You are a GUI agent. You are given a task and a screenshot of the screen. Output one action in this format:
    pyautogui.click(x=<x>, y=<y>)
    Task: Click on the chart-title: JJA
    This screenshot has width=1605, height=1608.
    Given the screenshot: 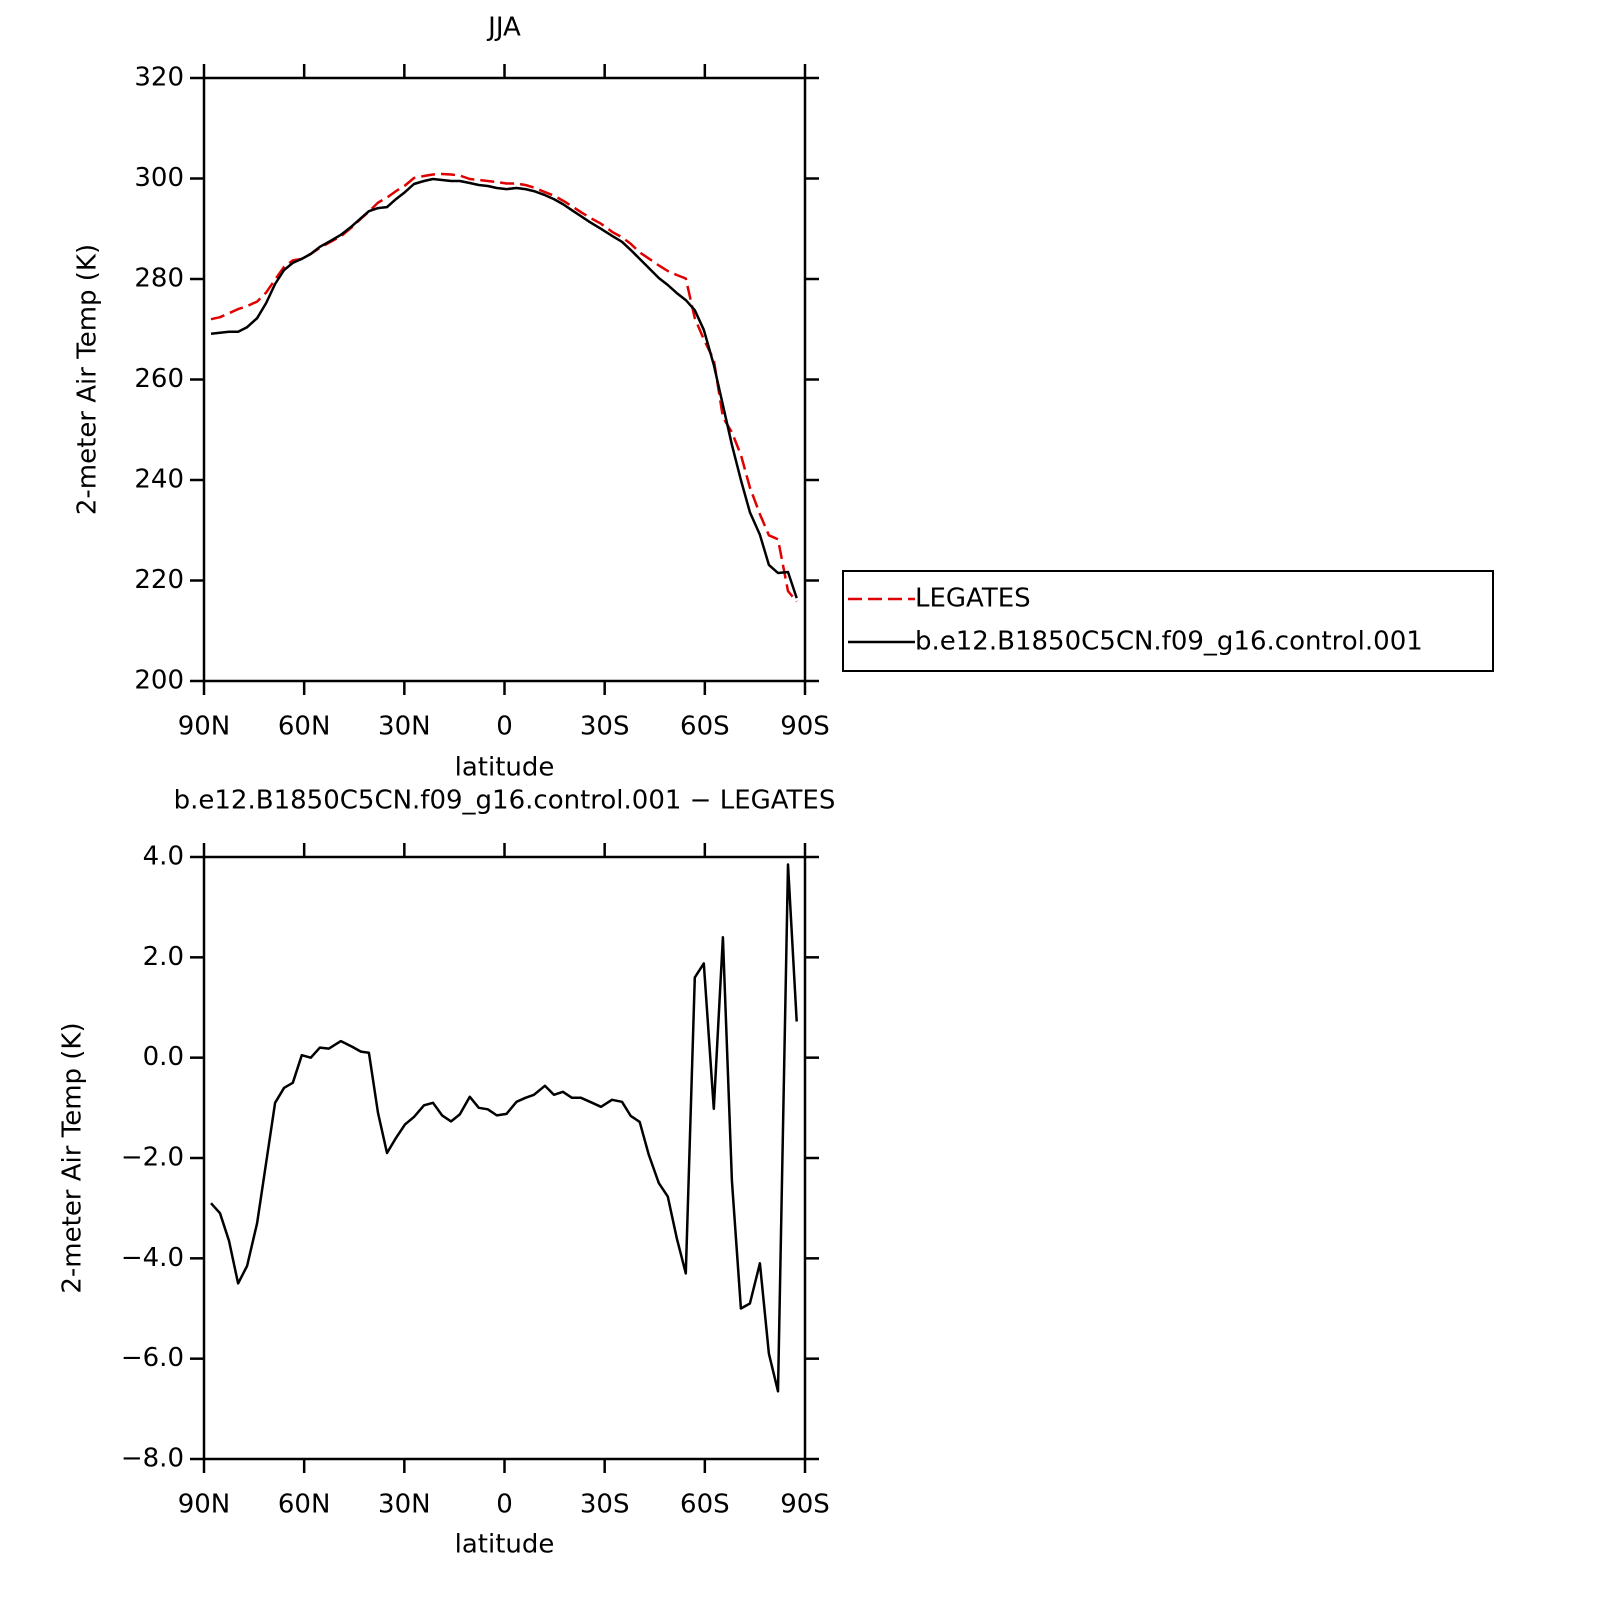 What is the action you would take?
    pyautogui.click(x=503, y=28)
    